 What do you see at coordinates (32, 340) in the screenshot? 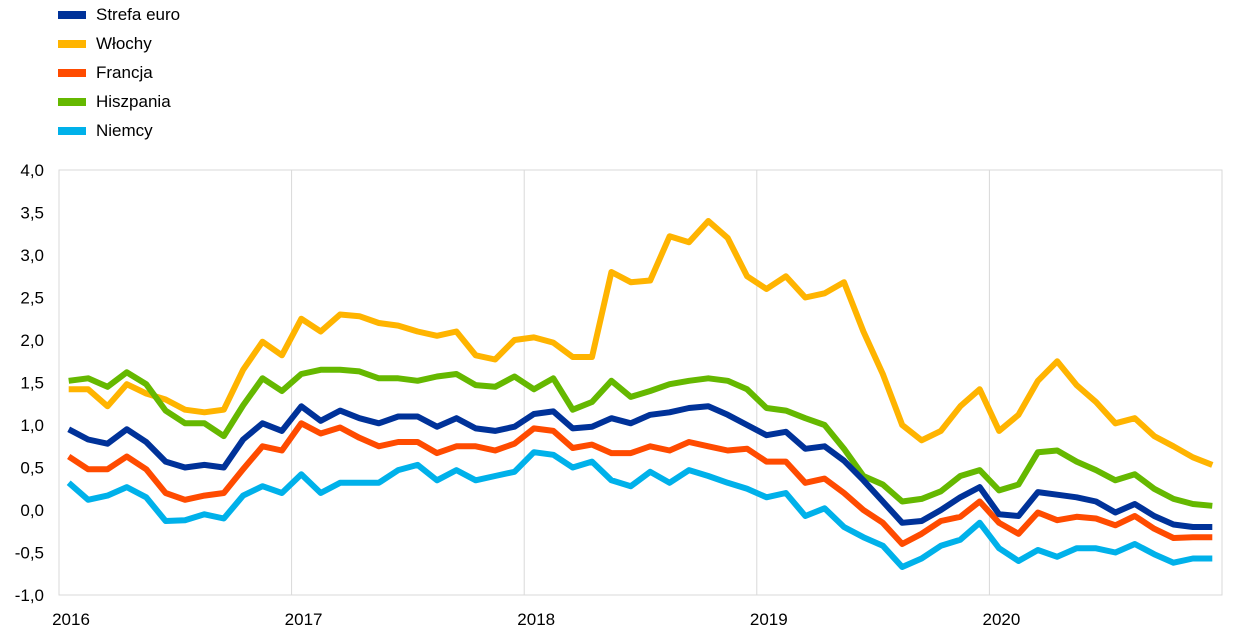
I see `y-tick-label: 2,0` at bounding box center [32, 340].